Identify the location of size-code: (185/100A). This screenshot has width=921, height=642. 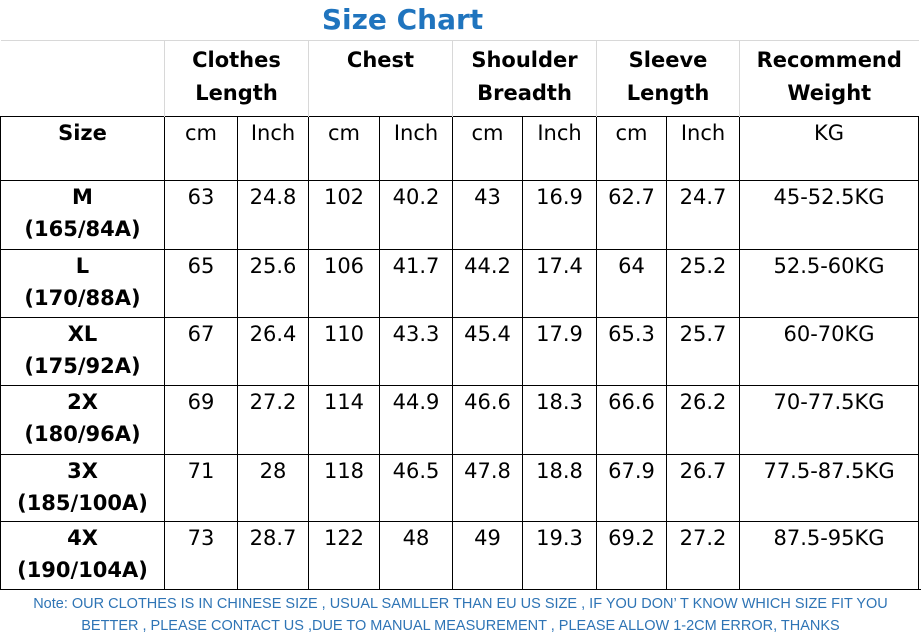
(82, 503).